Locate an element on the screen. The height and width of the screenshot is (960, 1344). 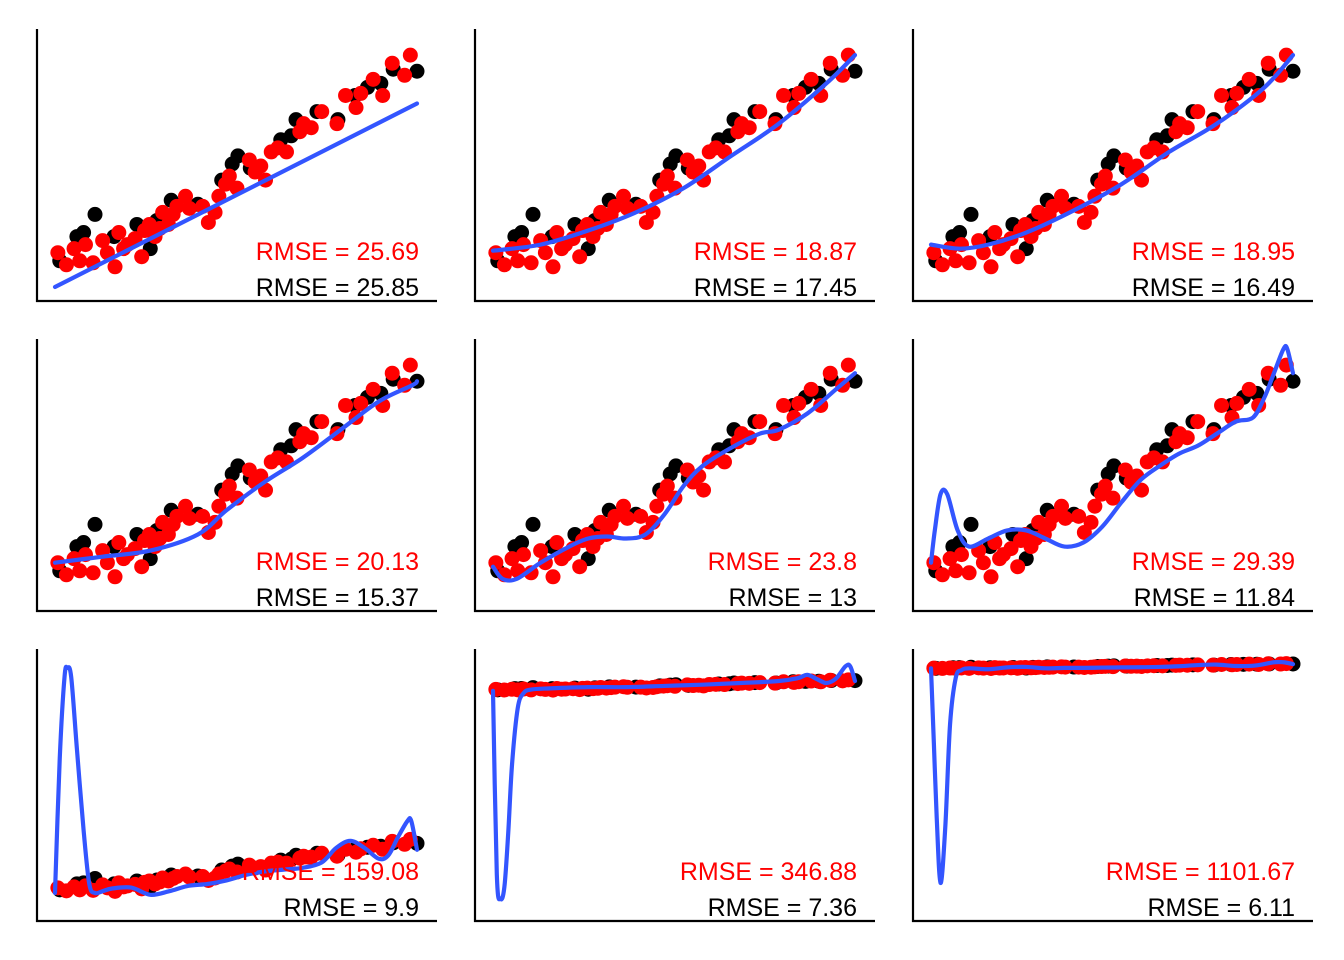
rmse-train-label: RMSE = 9.9 is located at coordinates (351, 908).